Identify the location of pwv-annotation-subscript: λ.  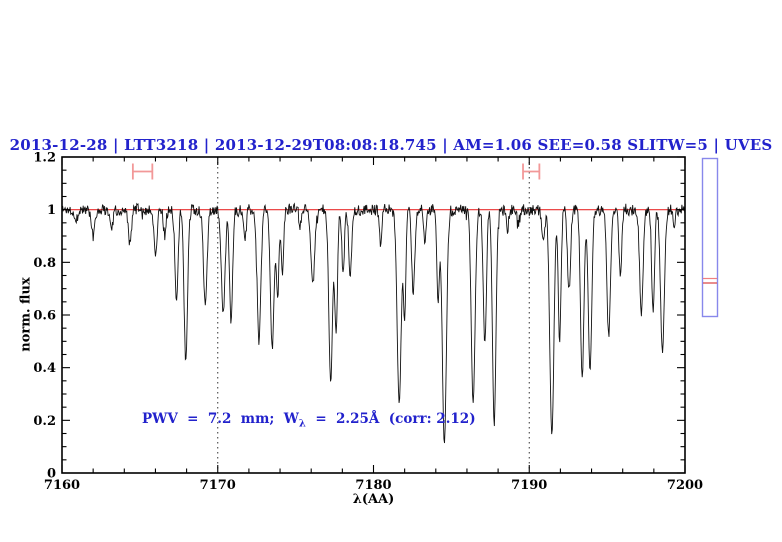
(302, 424).